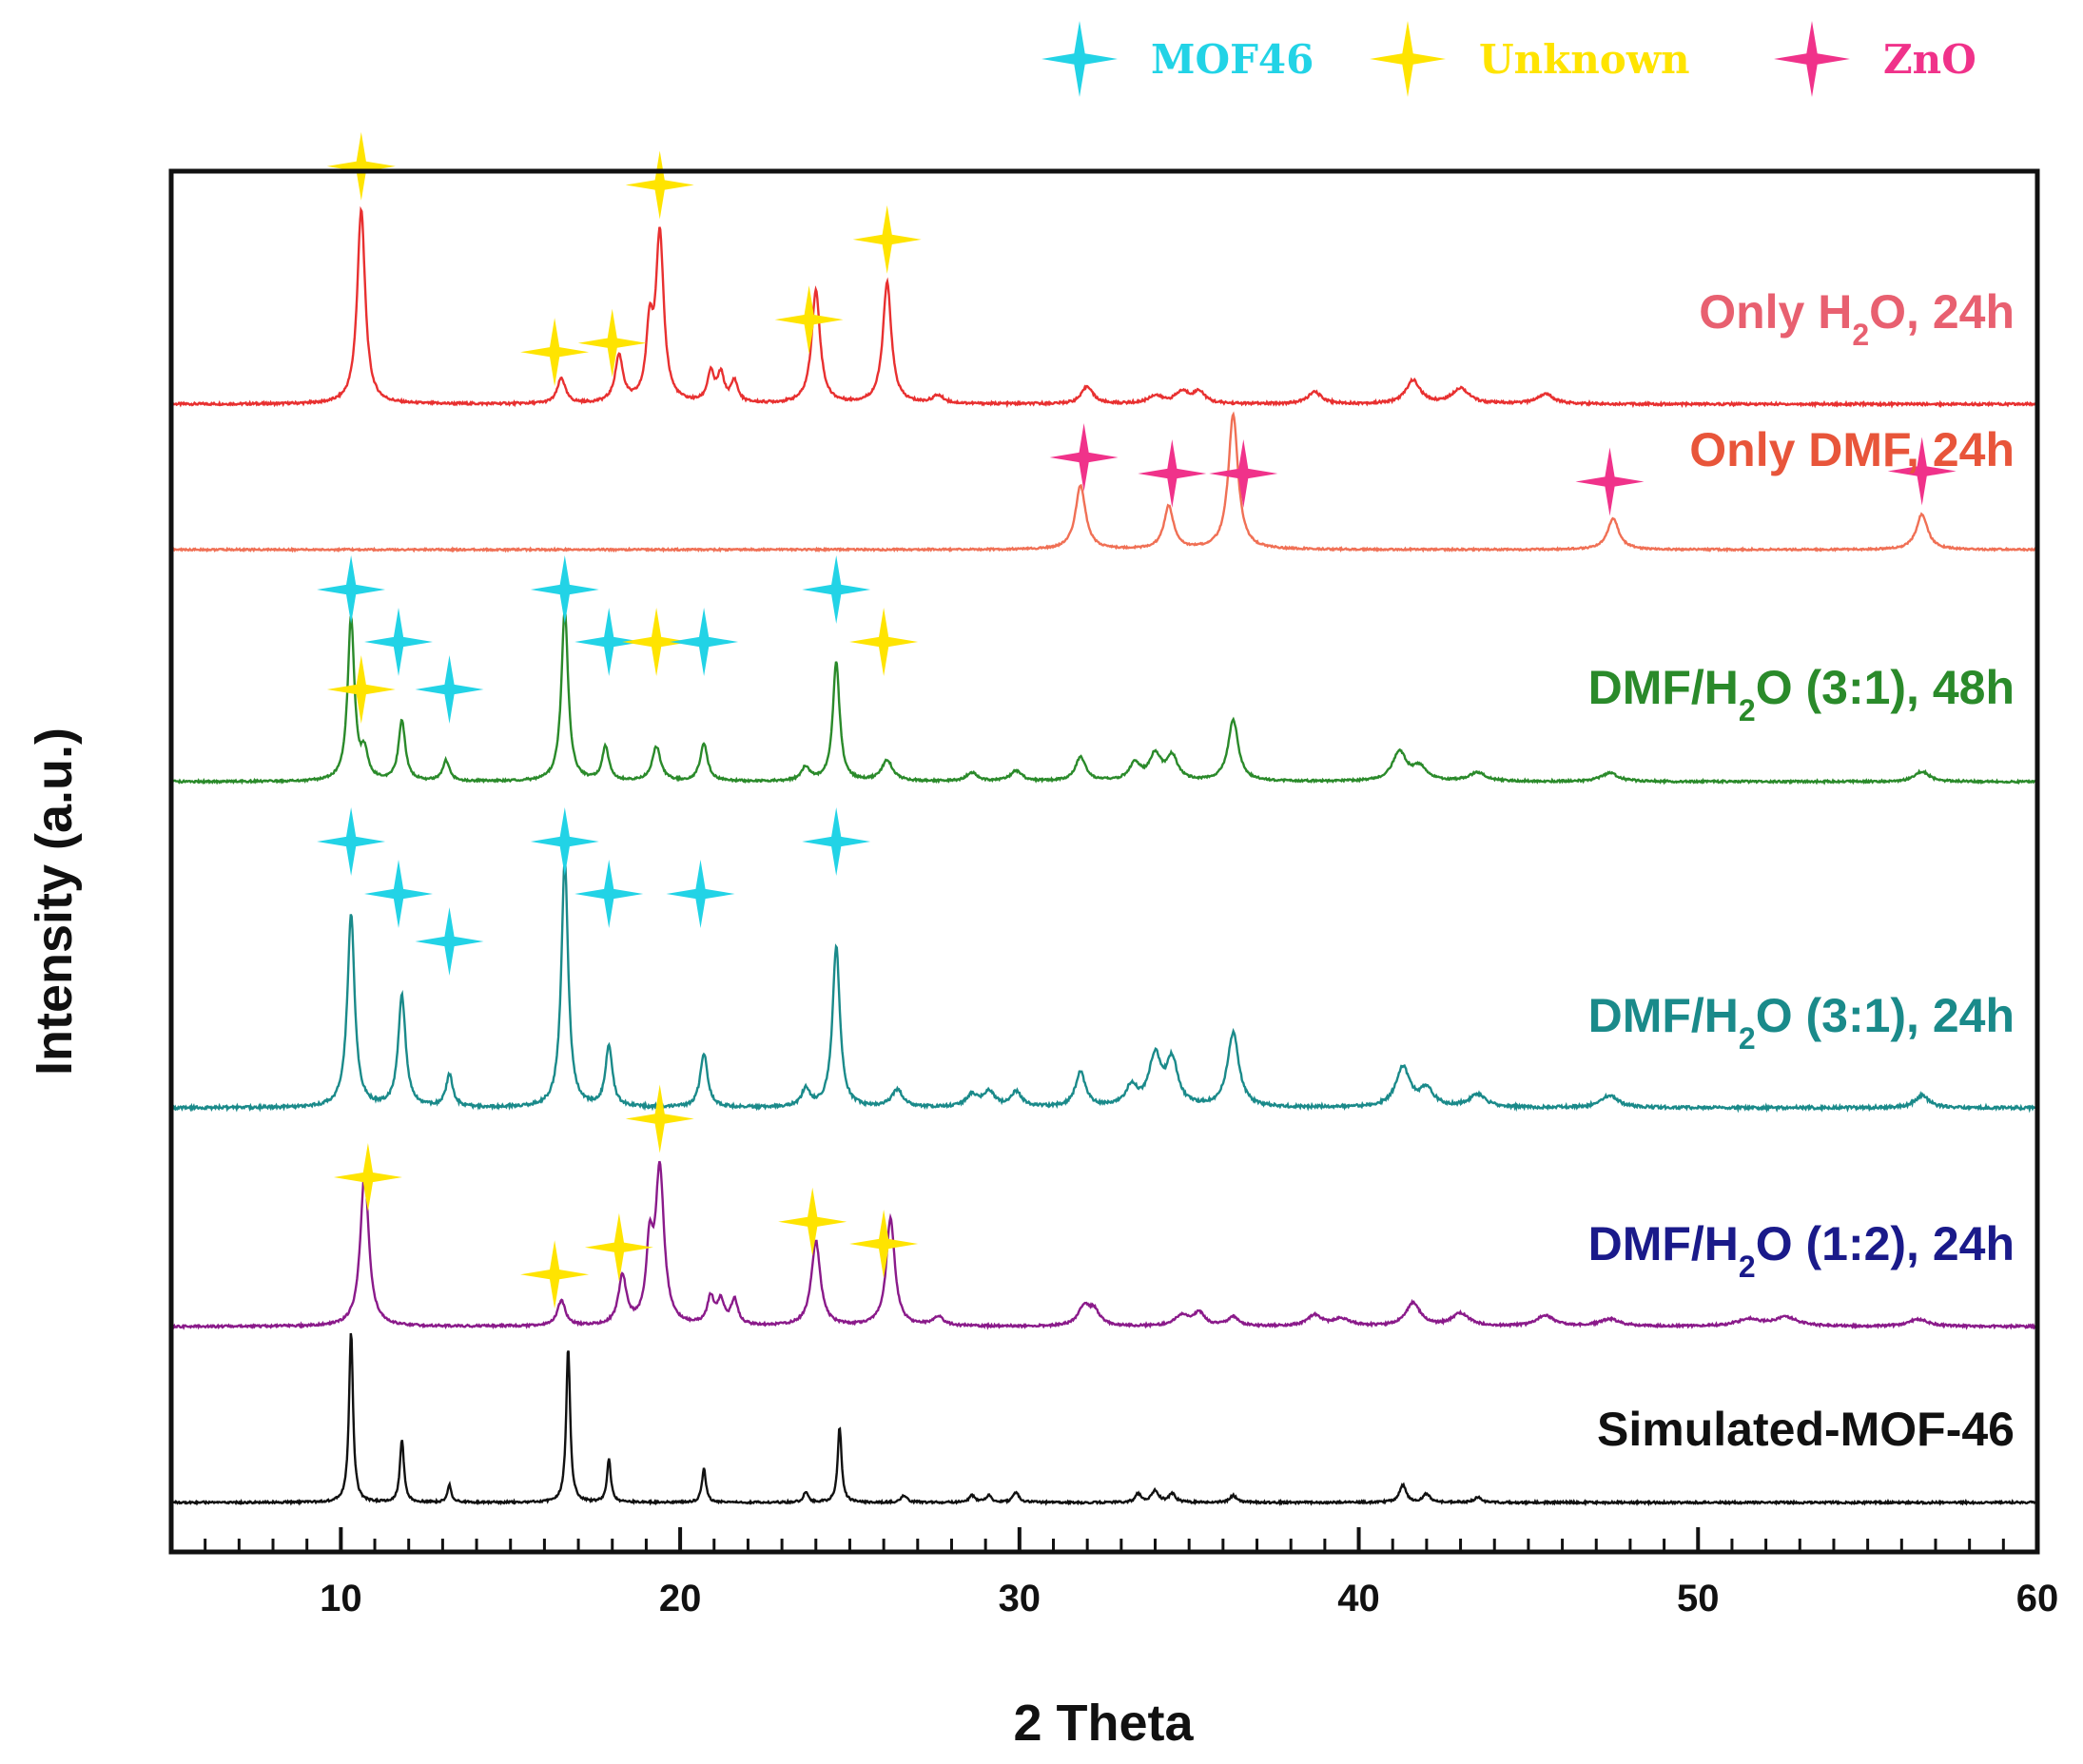 Image resolution: width=2083 pixels, height=1764 pixels. What do you see at coordinates (1885, 1016) in the screenshot?
I see `series-label-rest: O (3:1), 24h` at bounding box center [1885, 1016].